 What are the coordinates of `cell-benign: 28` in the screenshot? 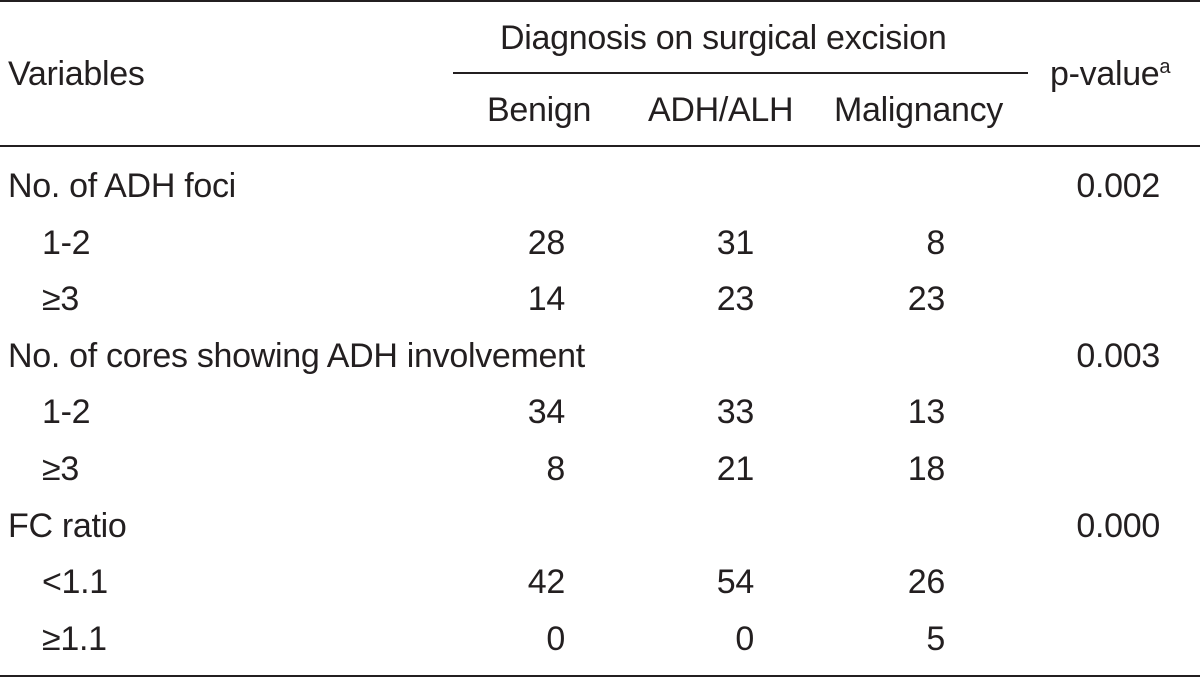 It's located at (546, 243).